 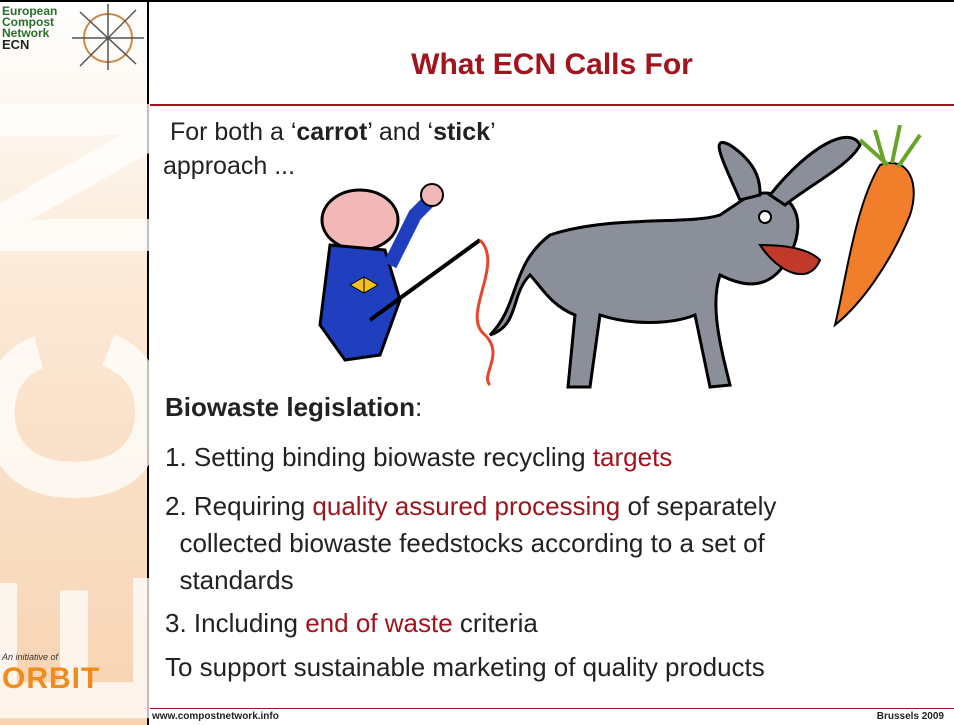 I want to click on title-rule, so click(x=552, y=105).